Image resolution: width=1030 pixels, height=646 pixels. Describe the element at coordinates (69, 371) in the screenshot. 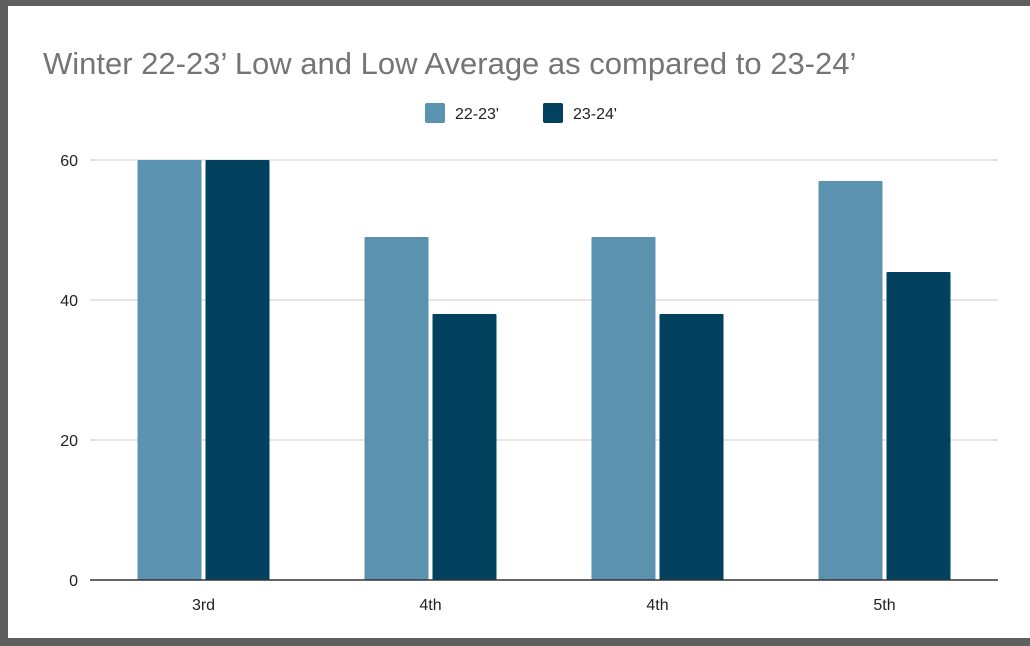

I see `y-axis: 0 20 40 60` at that location.